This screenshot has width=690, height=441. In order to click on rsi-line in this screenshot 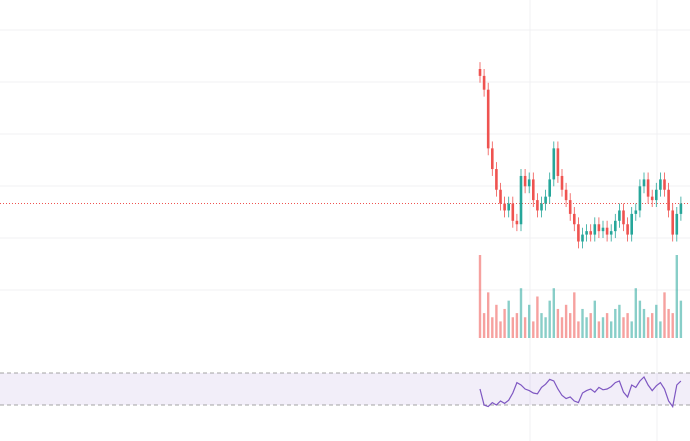, I will do `click(580, 392)`.